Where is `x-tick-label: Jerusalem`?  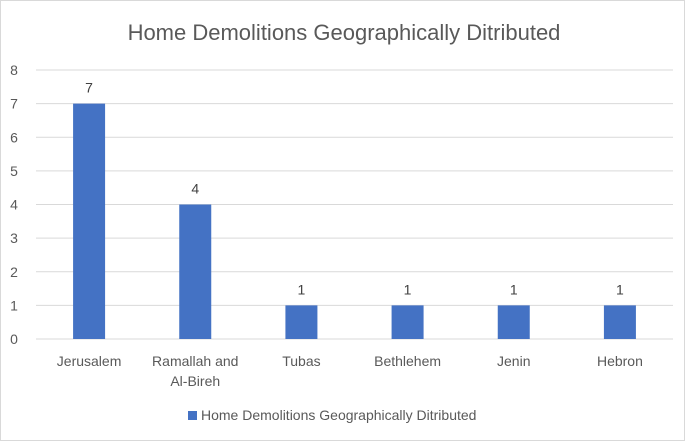
x-tick-label: Jerusalem is located at coordinates (89, 361).